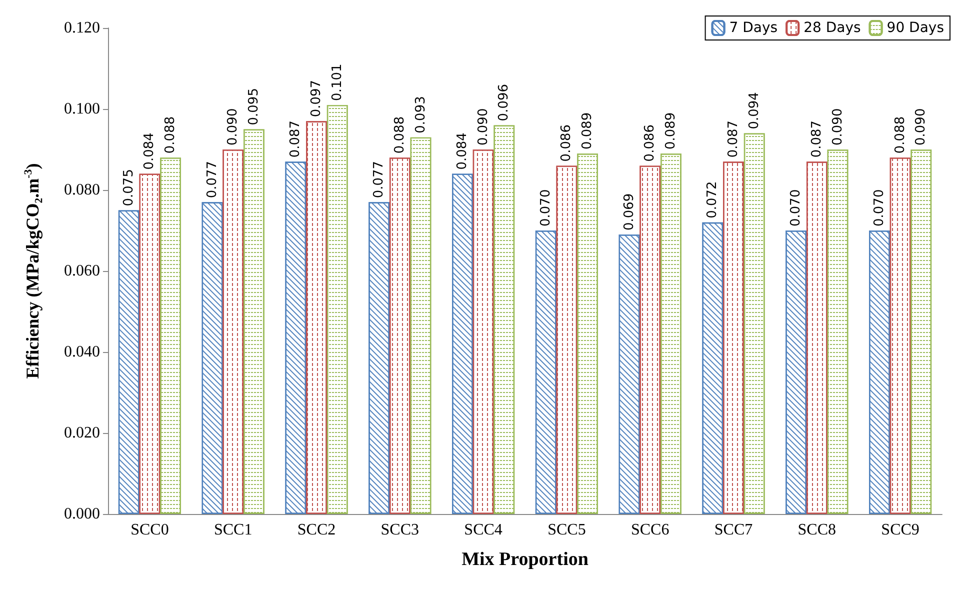  Describe the element at coordinates (128, 187) in the screenshot. I see `data-label: 0.075` at that location.